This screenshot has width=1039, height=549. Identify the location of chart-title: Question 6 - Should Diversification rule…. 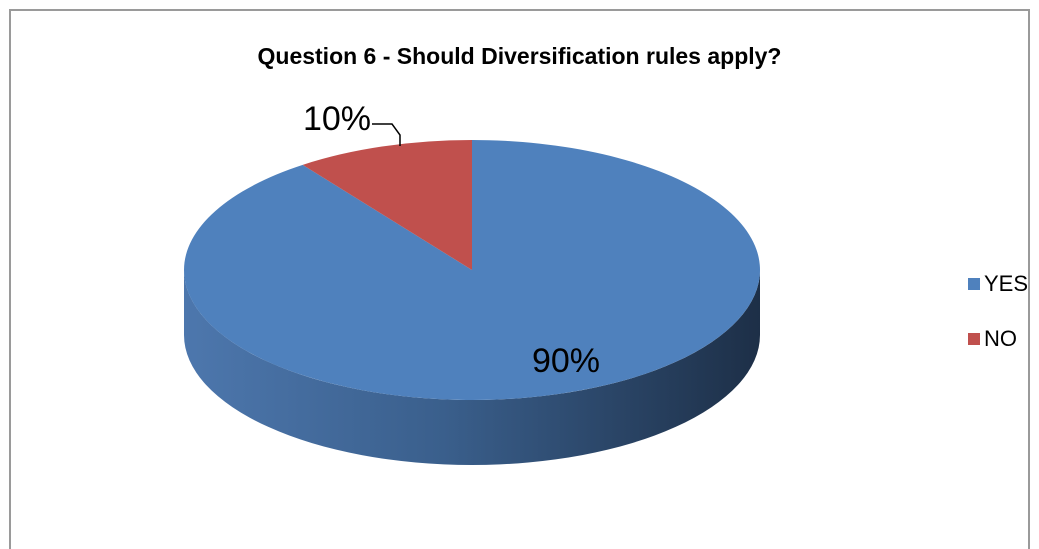
(519, 56).